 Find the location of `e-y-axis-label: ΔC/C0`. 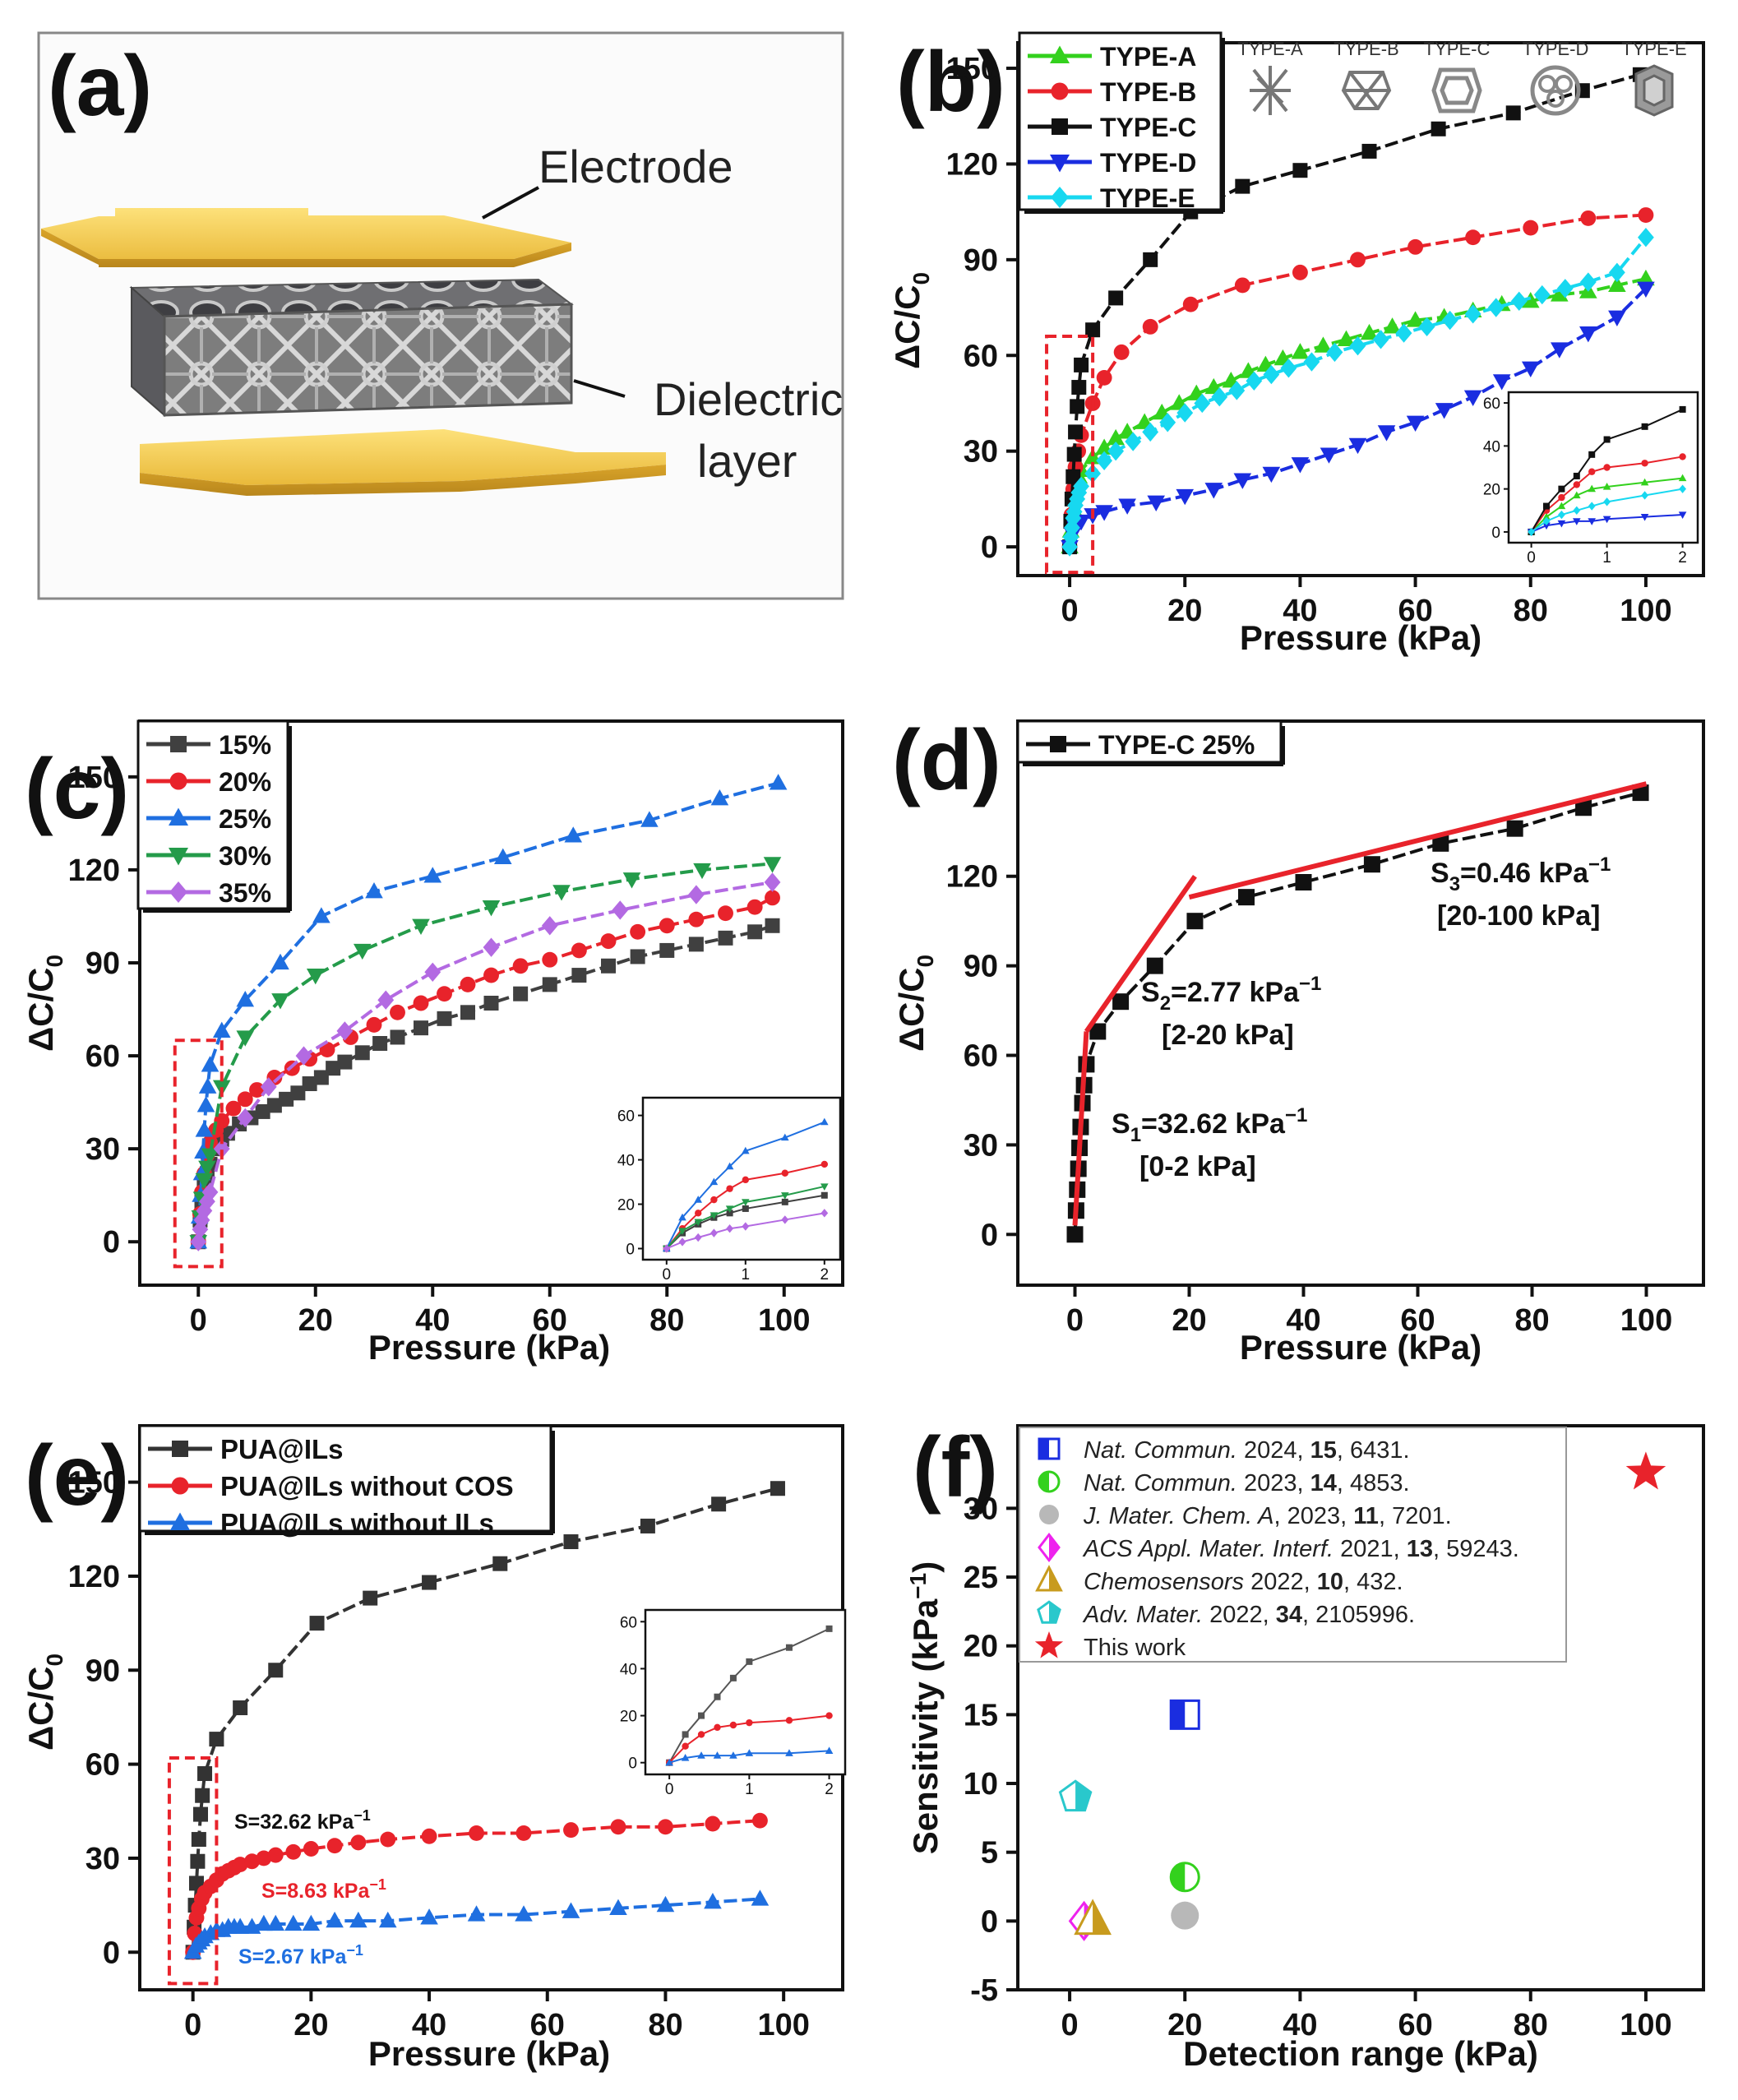

e-y-axis-label: ΔC/C0 is located at coordinates (44, 1702).